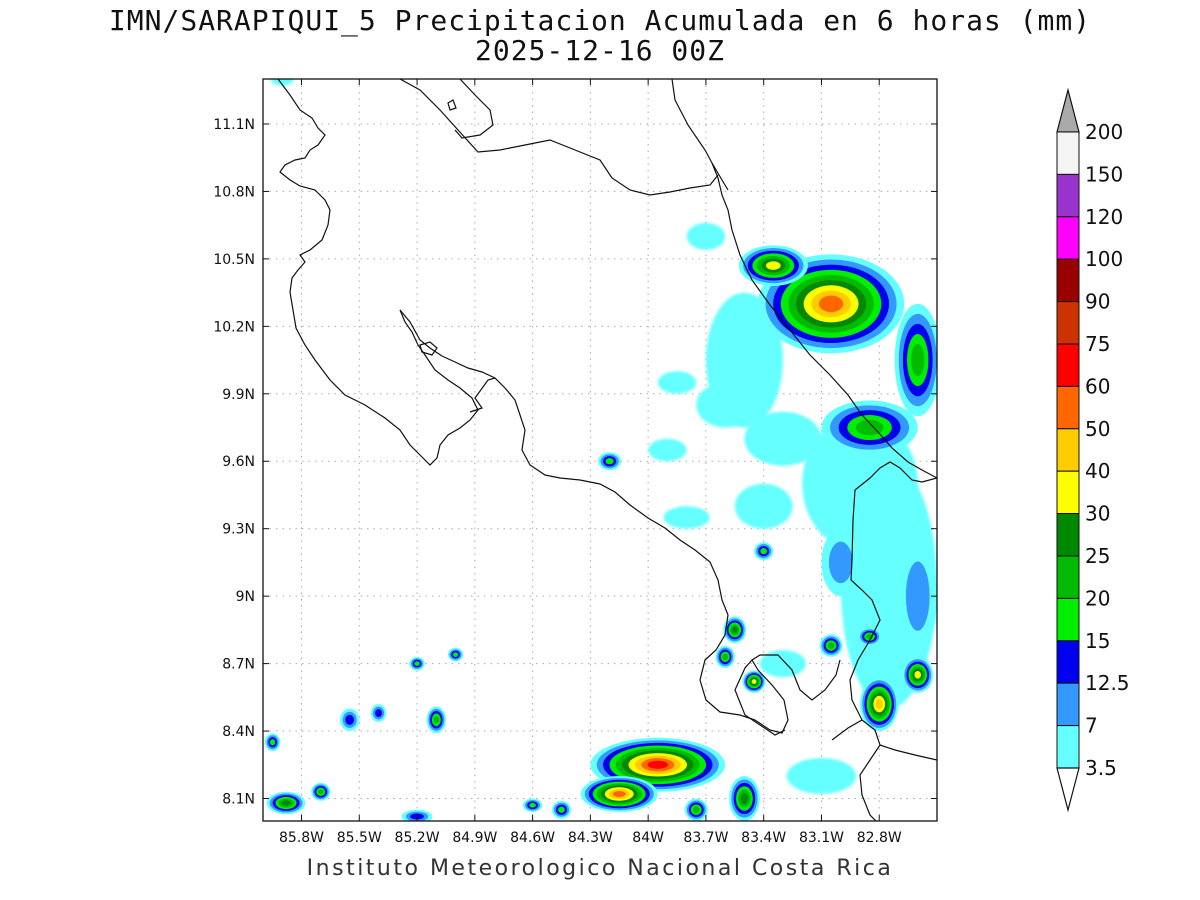 The height and width of the screenshot is (900, 1200). Describe the element at coordinates (1093, 450) in the screenshot. I see `colorbar-legend: 3.5 7 12.5 15 20 25 30 40 50 60 75 90 100 120 150 200` at that location.